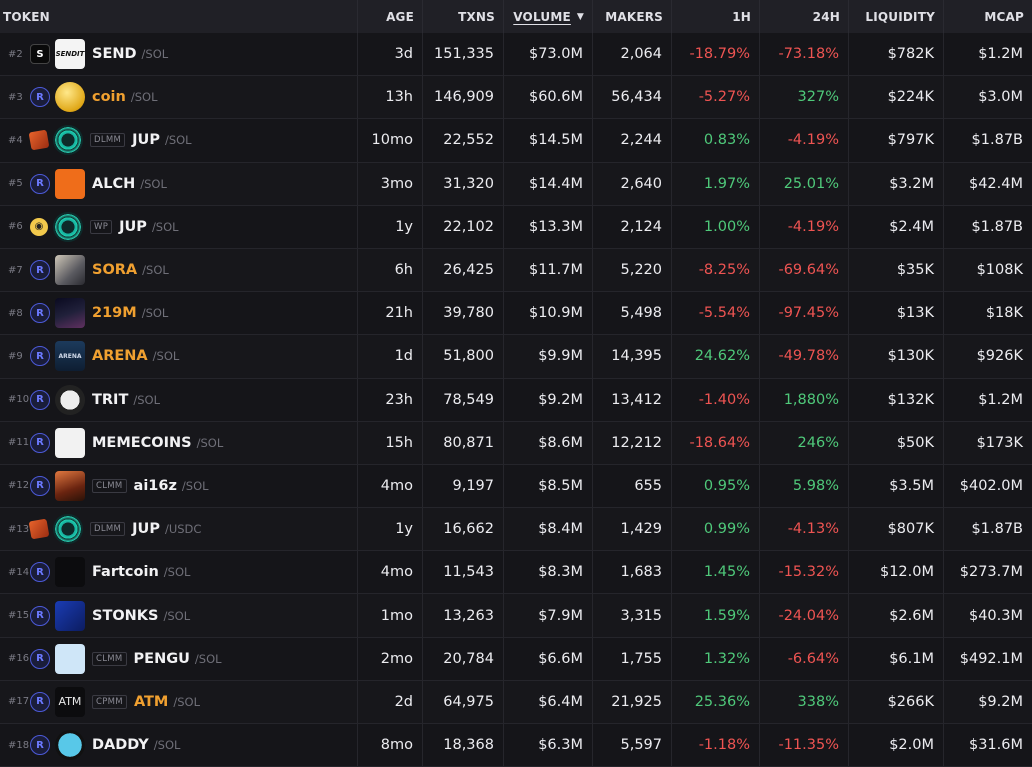 The width and height of the screenshot is (1032, 767). What do you see at coordinates (179, 701) in the screenshot?
I see `token-cell: #17 R ATM CPMM ATM/SOL` at bounding box center [179, 701].